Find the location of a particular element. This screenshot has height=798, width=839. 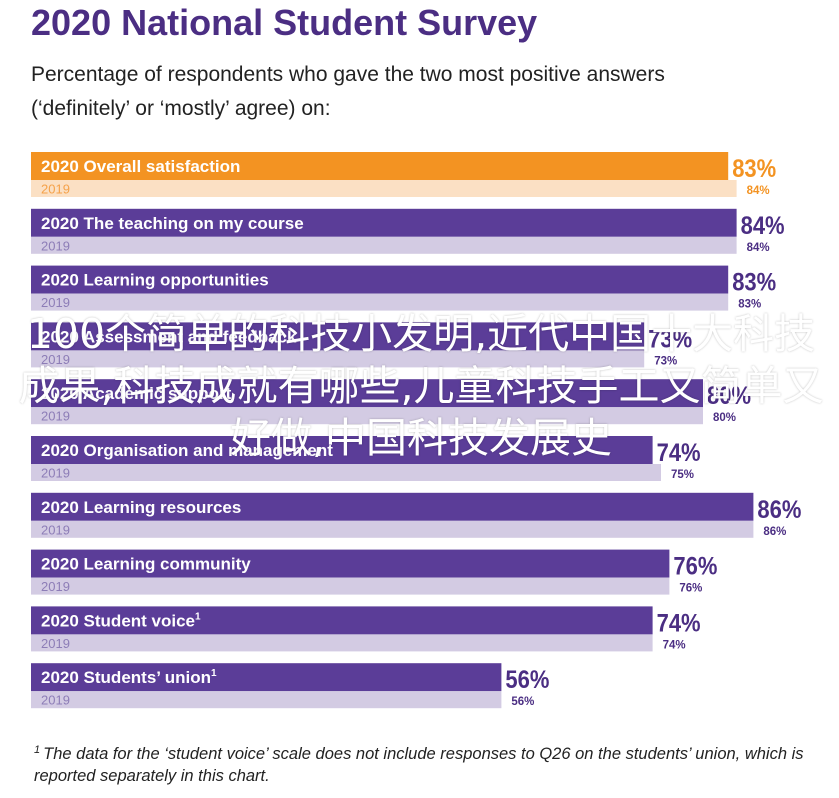

value-label-2020: 86% is located at coordinates (779, 510).